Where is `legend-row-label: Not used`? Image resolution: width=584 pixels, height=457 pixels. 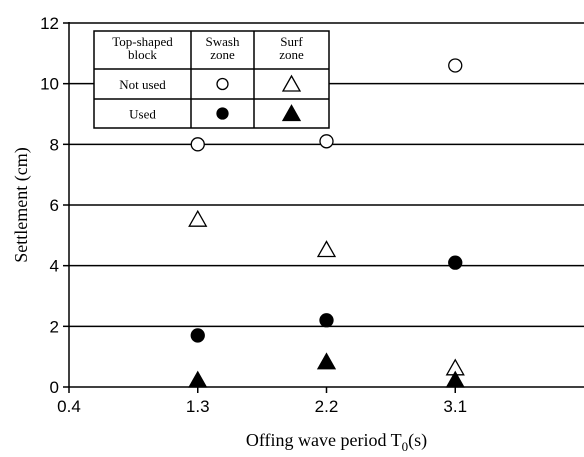 legend-row-label: Not used is located at coordinates (142, 84).